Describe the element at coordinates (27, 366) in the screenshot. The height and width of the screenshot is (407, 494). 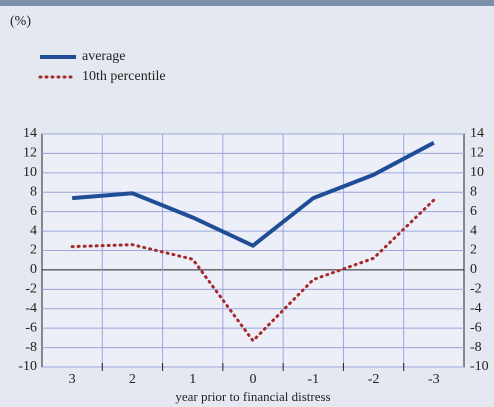
I see `y-tick-label: -10` at that location.